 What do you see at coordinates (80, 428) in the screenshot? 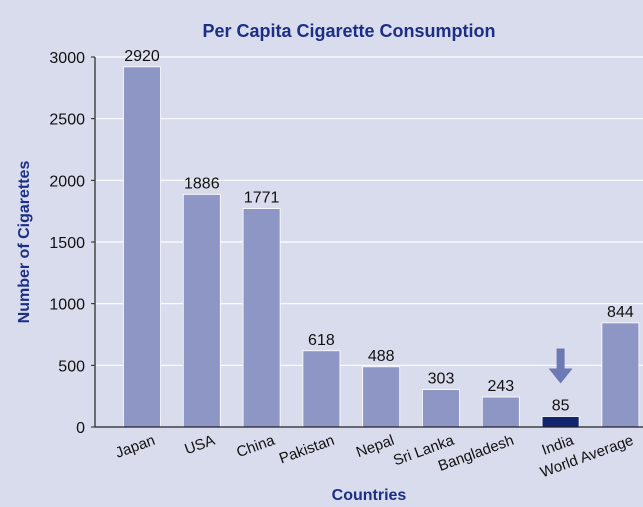
I see `y-tick-label: 0` at bounding box center [80, 428].